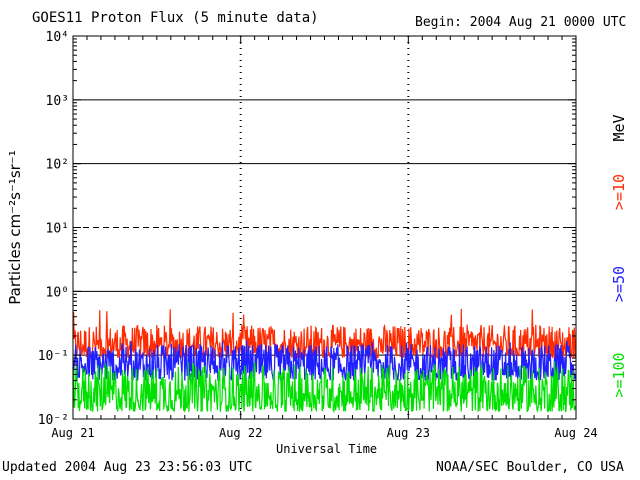  Describe the element at coordinates (619, 374) in the screenshot. I see `legend-ge100: >=100` at that location.